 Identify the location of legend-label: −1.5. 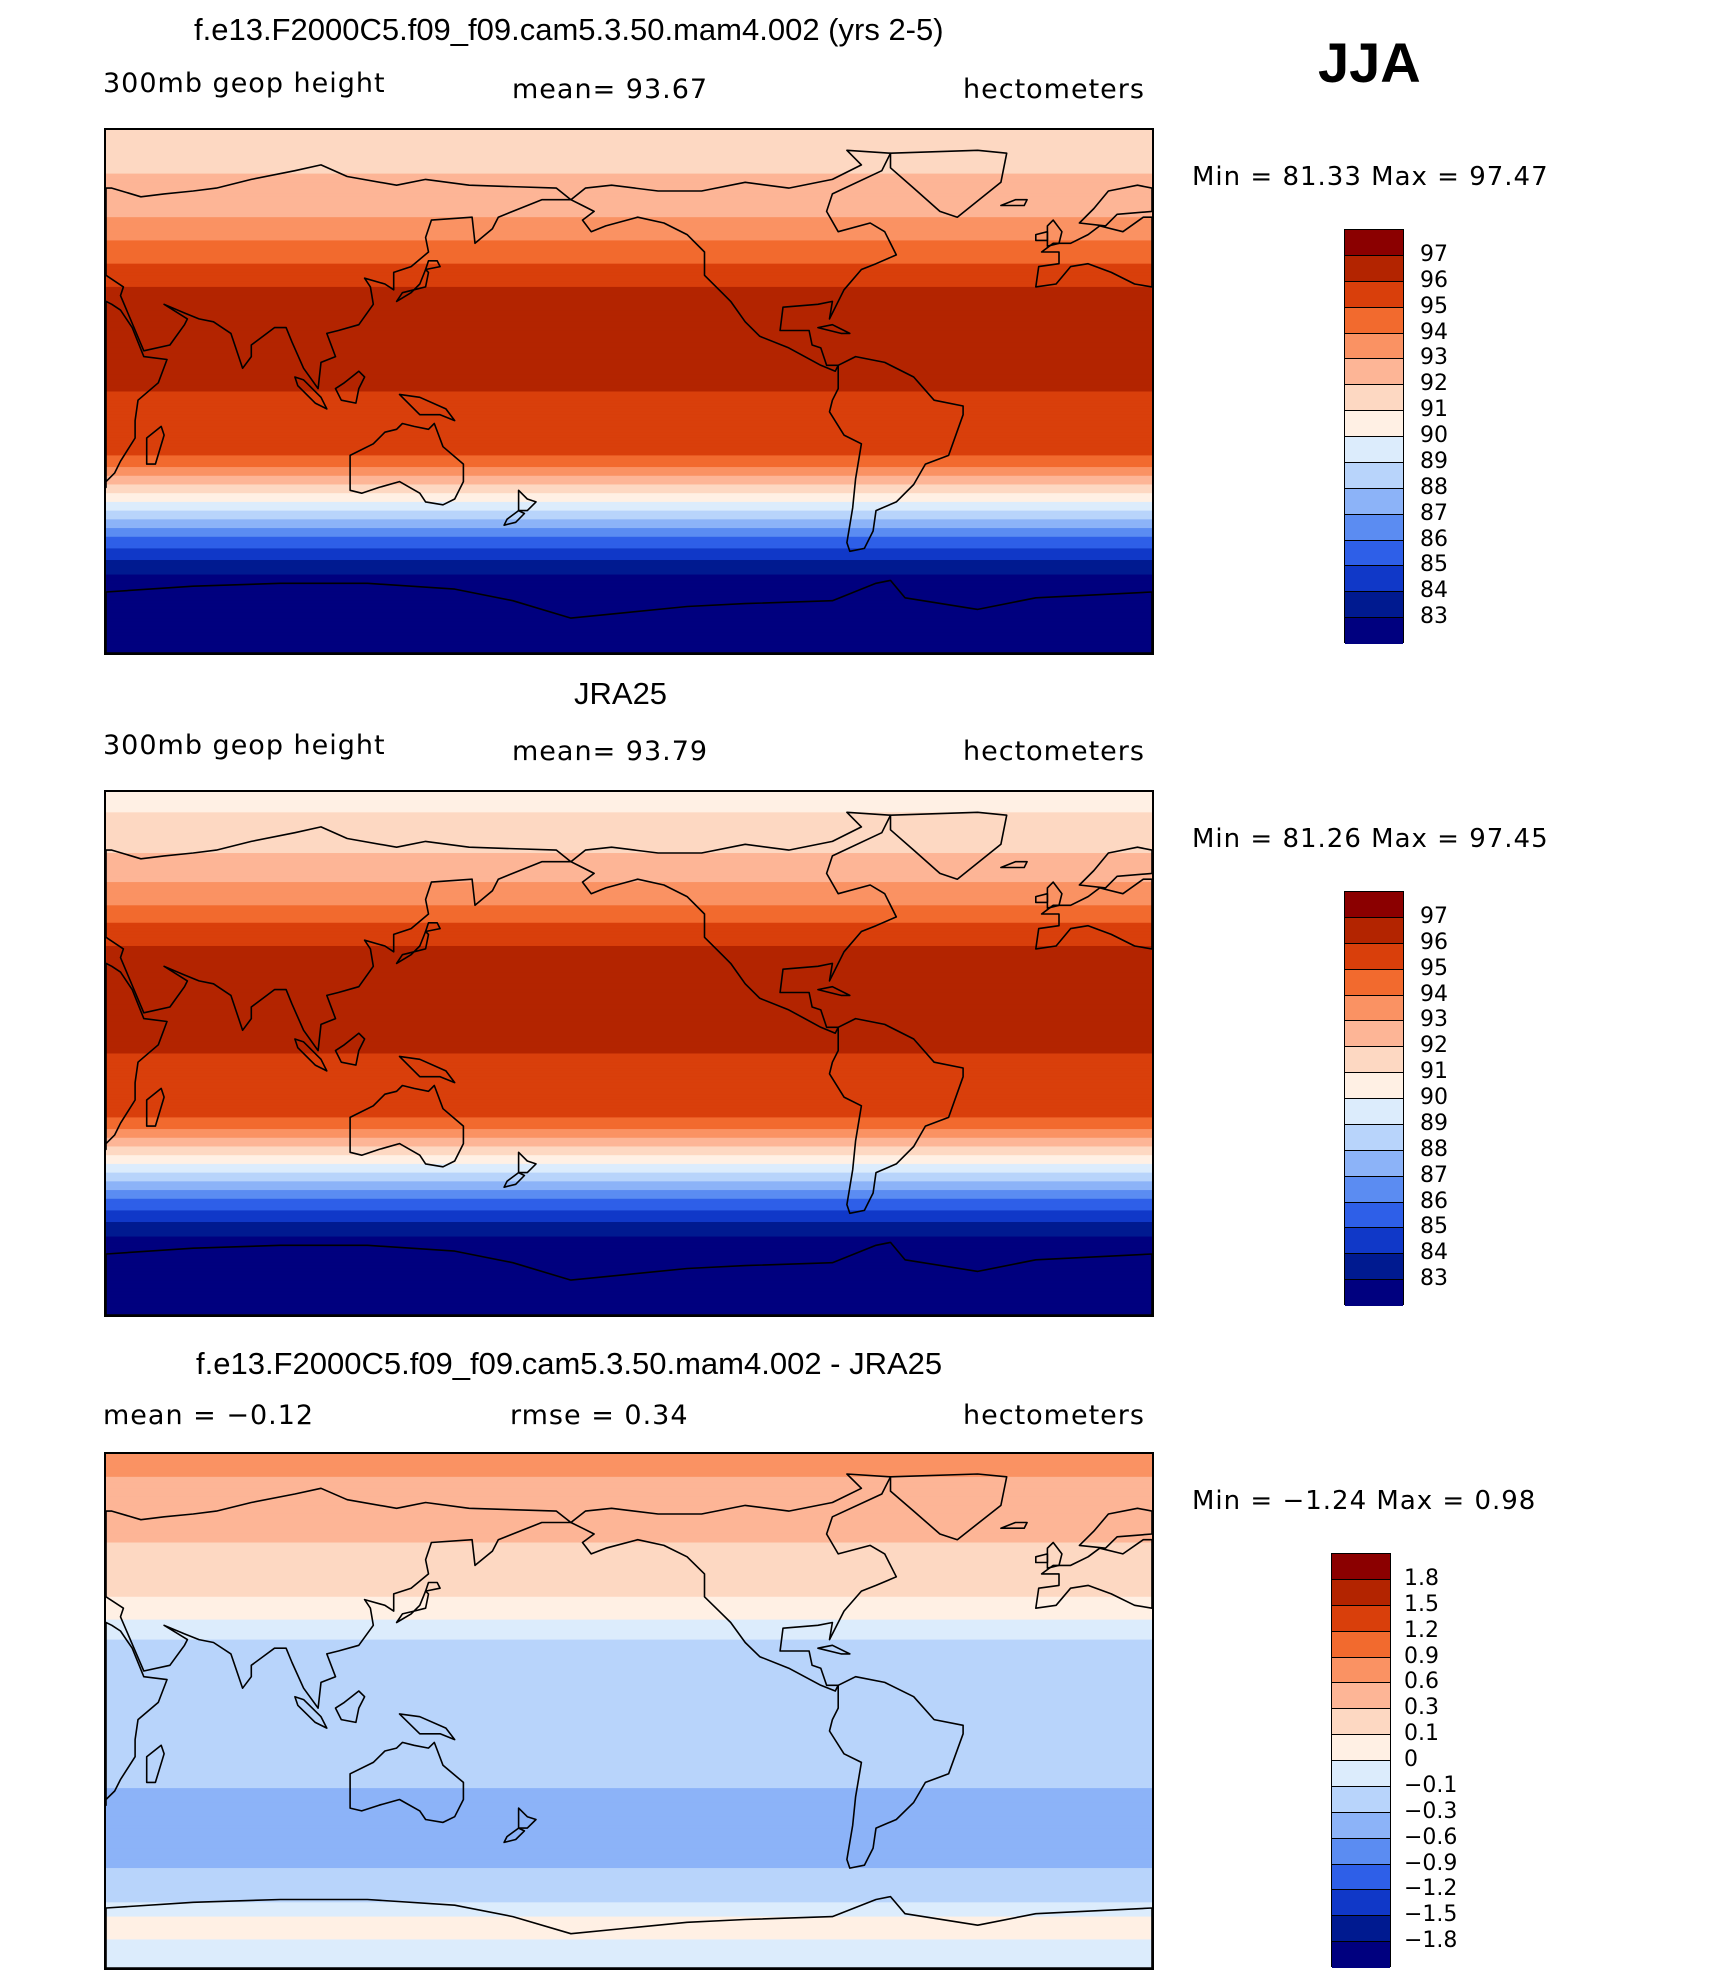
(1431, 1915).